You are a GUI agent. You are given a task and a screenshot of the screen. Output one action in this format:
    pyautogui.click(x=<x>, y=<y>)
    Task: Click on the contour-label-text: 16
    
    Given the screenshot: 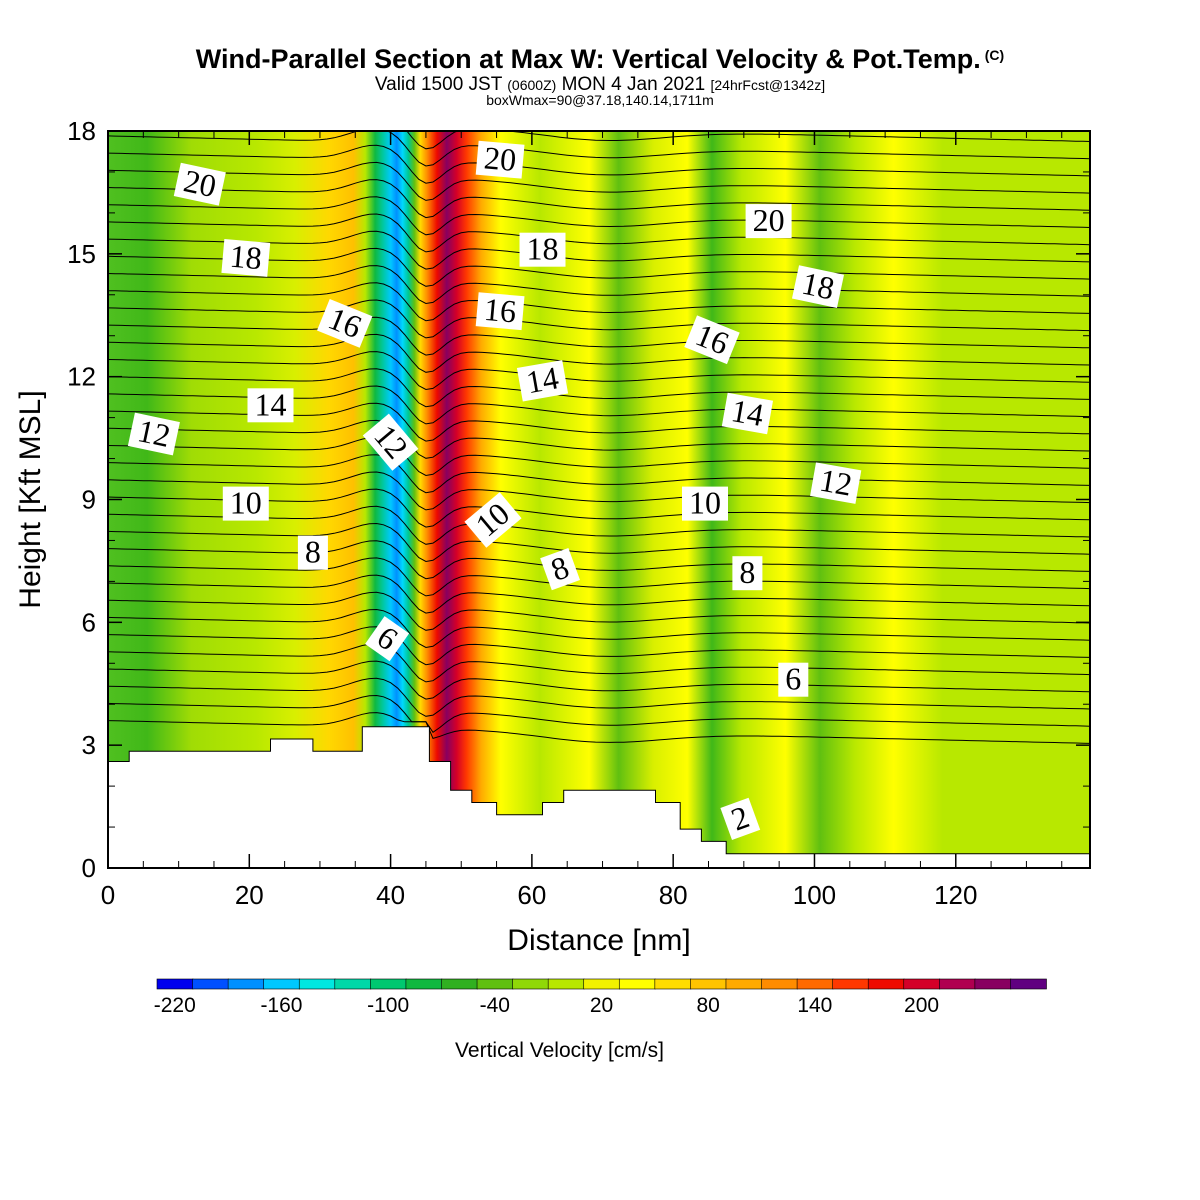 What is the action you would take?
    pyautogui.click(x=500, y=310)
    